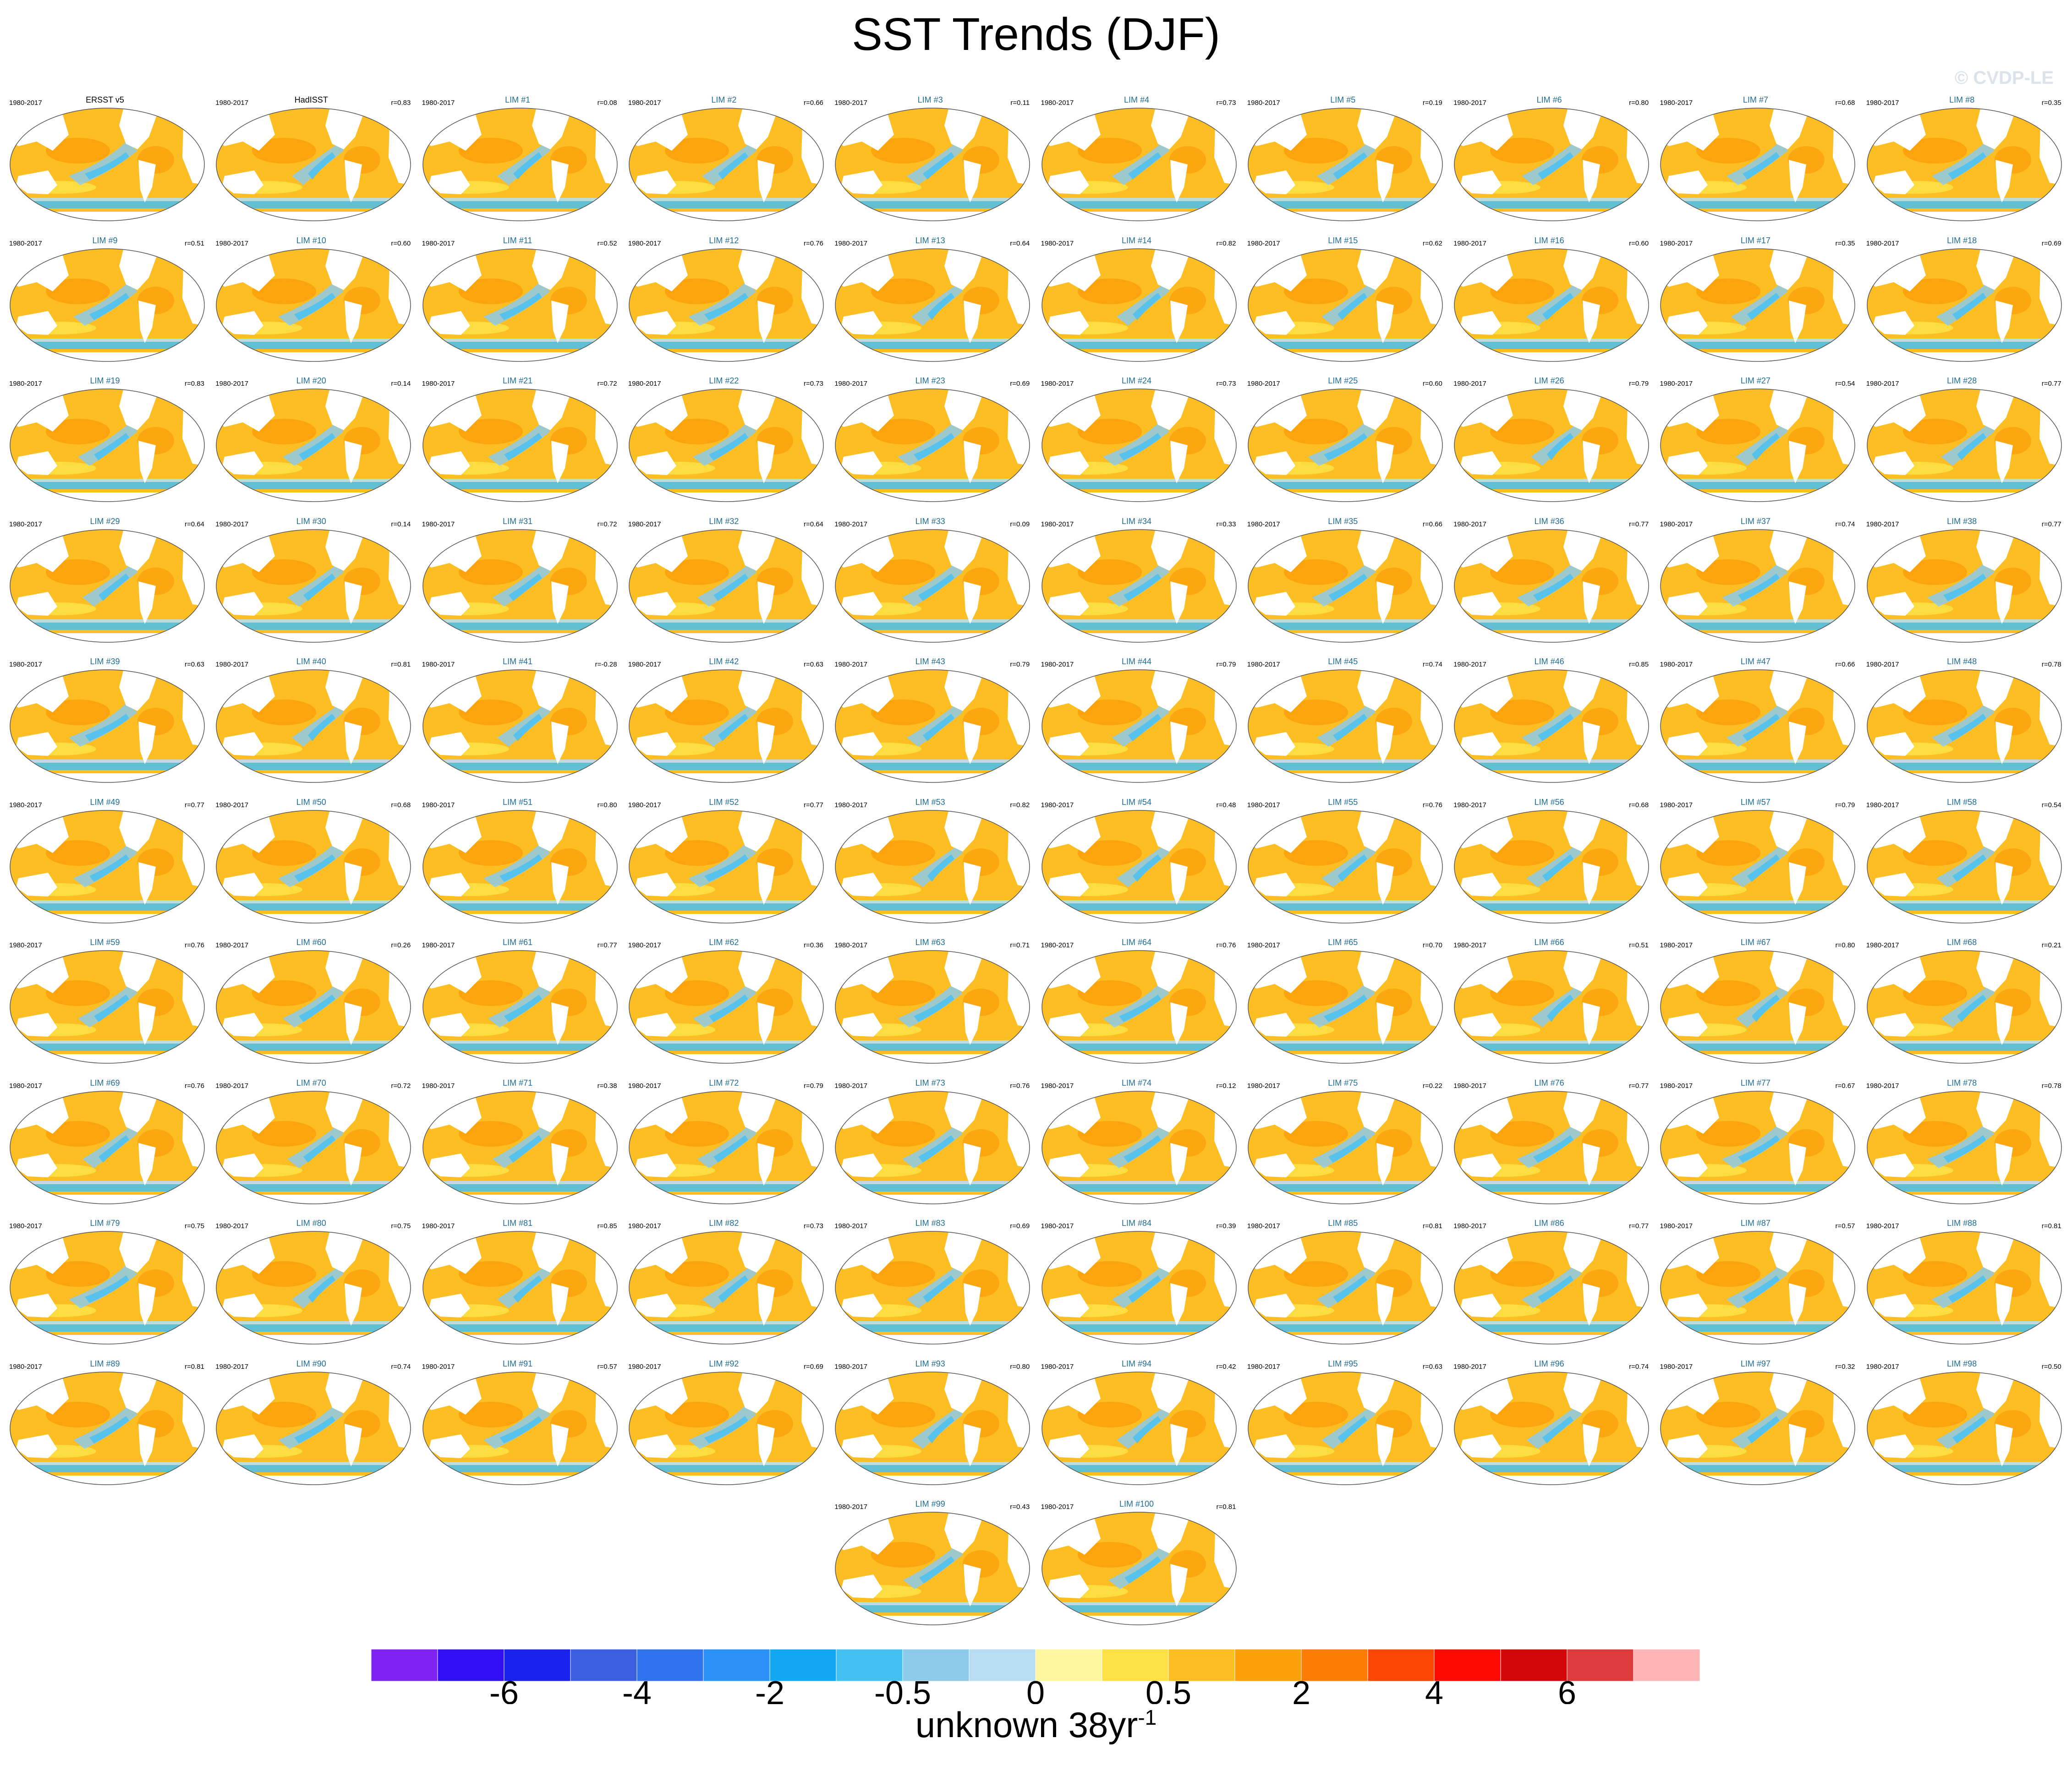 The width and height of the screenshot is (2072, 1782). I want to click on panel-title: LIM #51, so click(518, 802).